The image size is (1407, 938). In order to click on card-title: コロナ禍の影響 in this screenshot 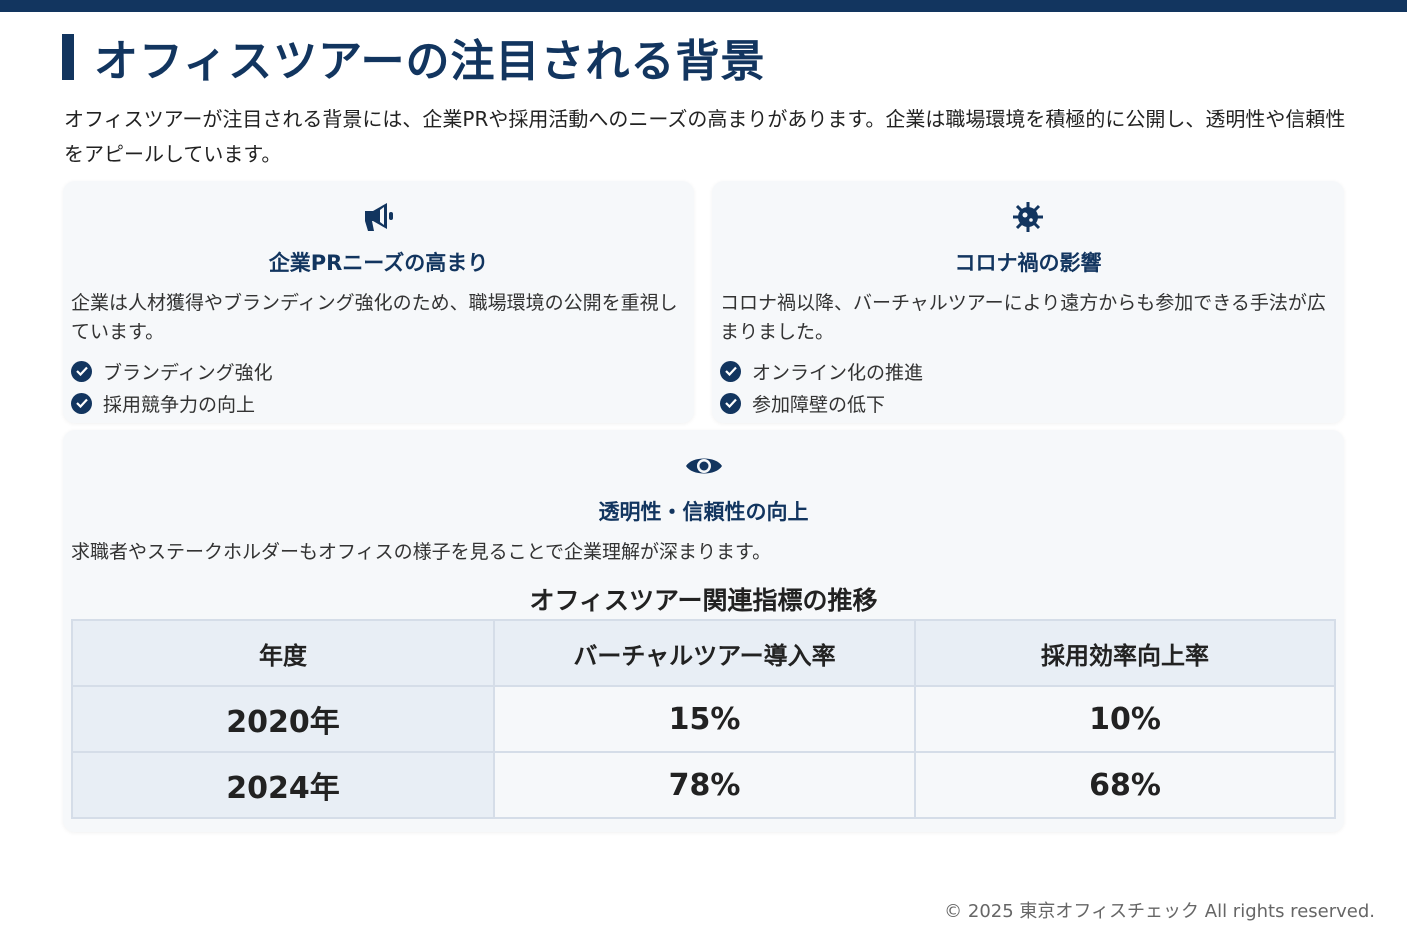, I will do `click(1028, 263)`.